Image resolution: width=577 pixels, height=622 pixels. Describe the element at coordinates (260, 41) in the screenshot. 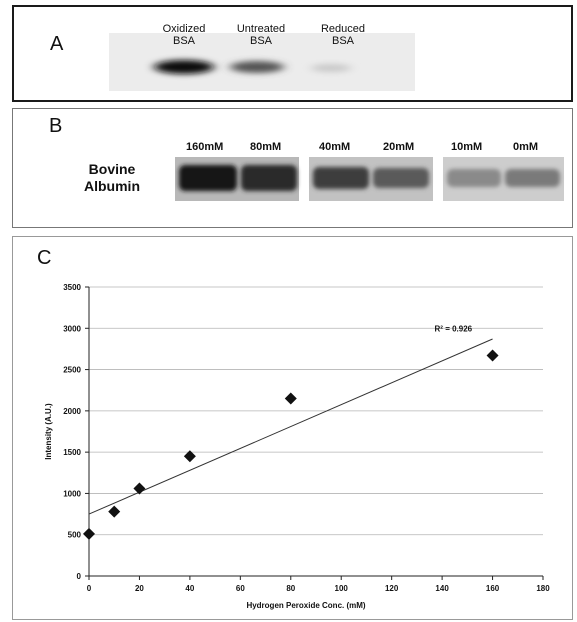

I see `lane-label-untreated-line2: BSA` at that location.